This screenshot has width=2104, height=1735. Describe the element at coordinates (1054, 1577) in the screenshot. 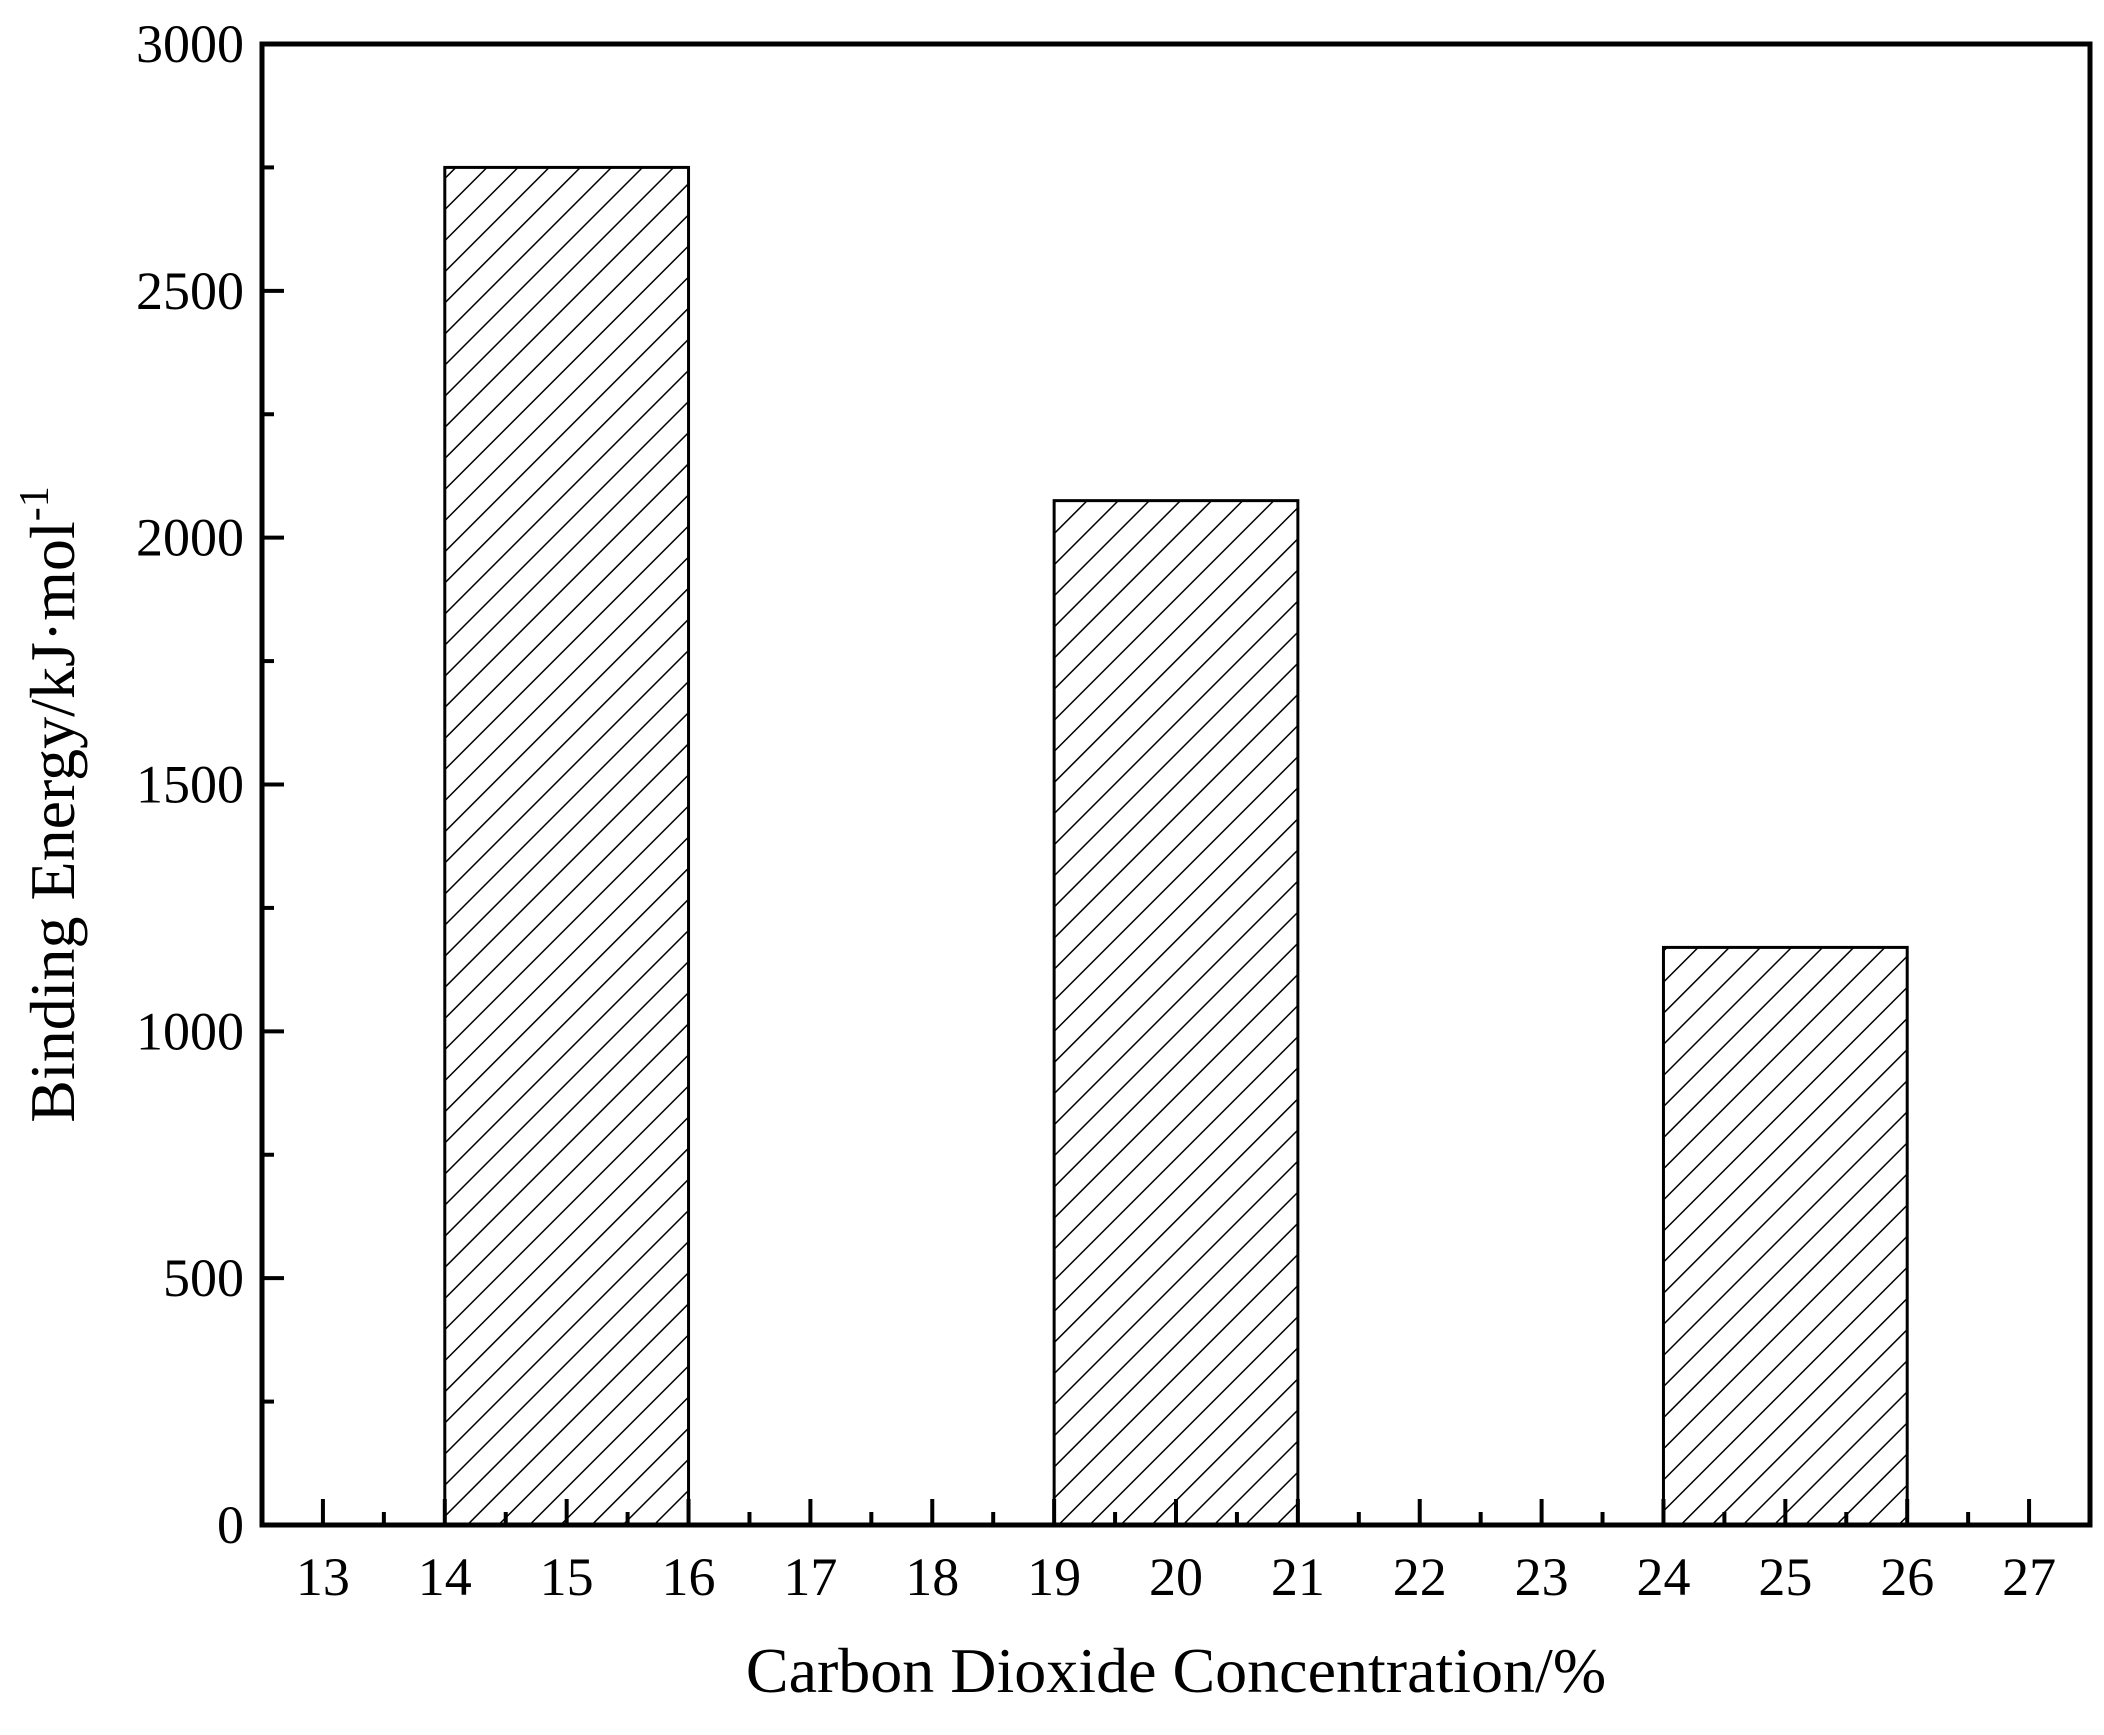

I see `x-tick-label-19: 19` at that location.